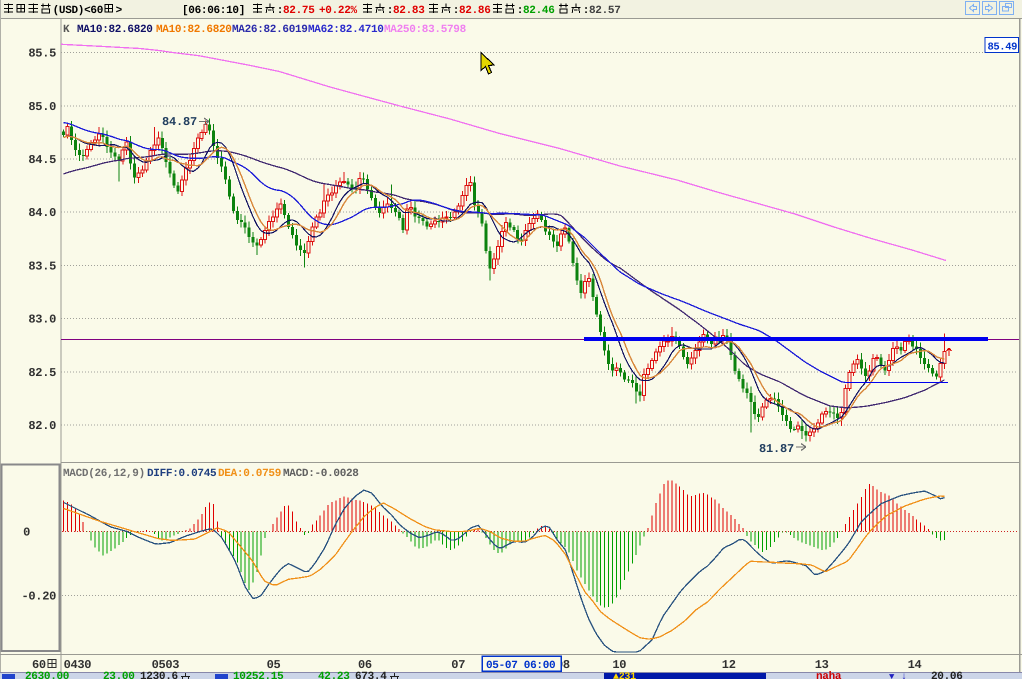 The image size is (1022, 679). What do you see at coordinates (258, 675) in the screenshot?
I see `svg-text: 10252.15` at bounding box center [258, 675].